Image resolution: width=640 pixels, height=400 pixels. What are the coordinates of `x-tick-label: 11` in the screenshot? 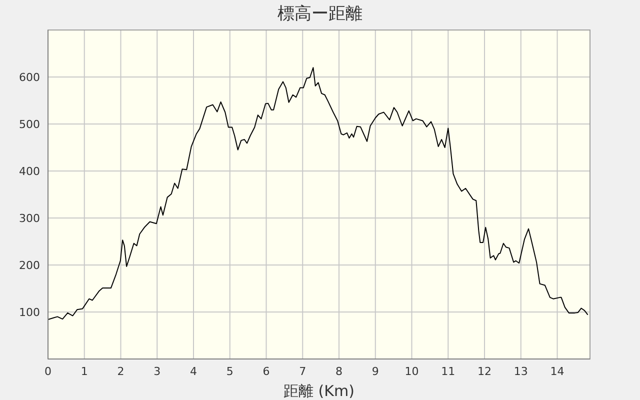 It's located at (448, 371).